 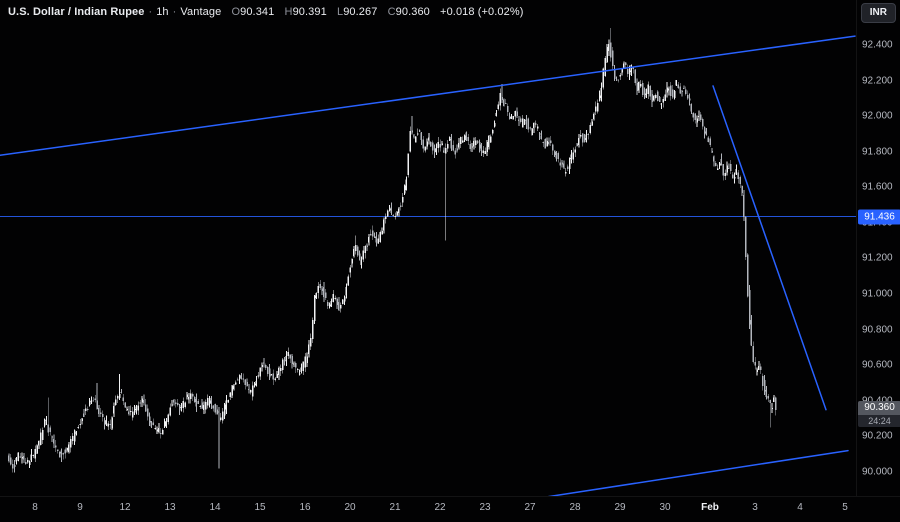 I want to click on time-tick-label: 8, so click(x=35, y=507).